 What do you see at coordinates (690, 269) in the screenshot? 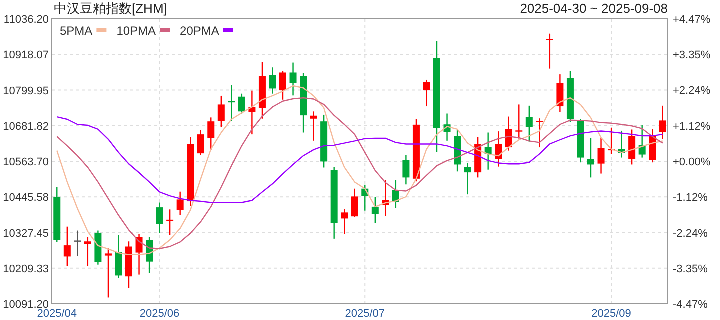
I see `y2-tick-label: -3.35%` at bounding box center [690, 269].